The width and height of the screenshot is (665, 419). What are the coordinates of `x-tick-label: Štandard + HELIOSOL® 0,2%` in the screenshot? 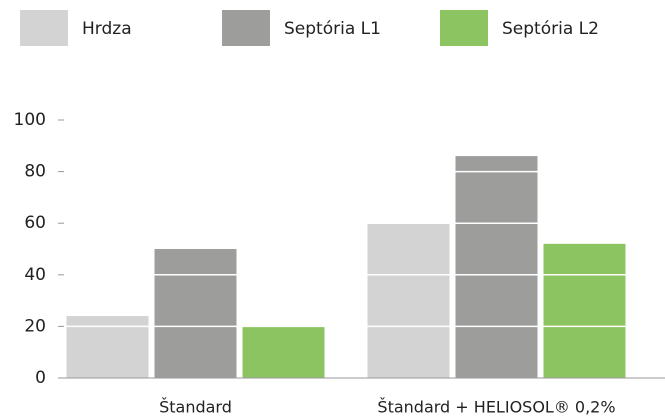 It's located at (496, 407).